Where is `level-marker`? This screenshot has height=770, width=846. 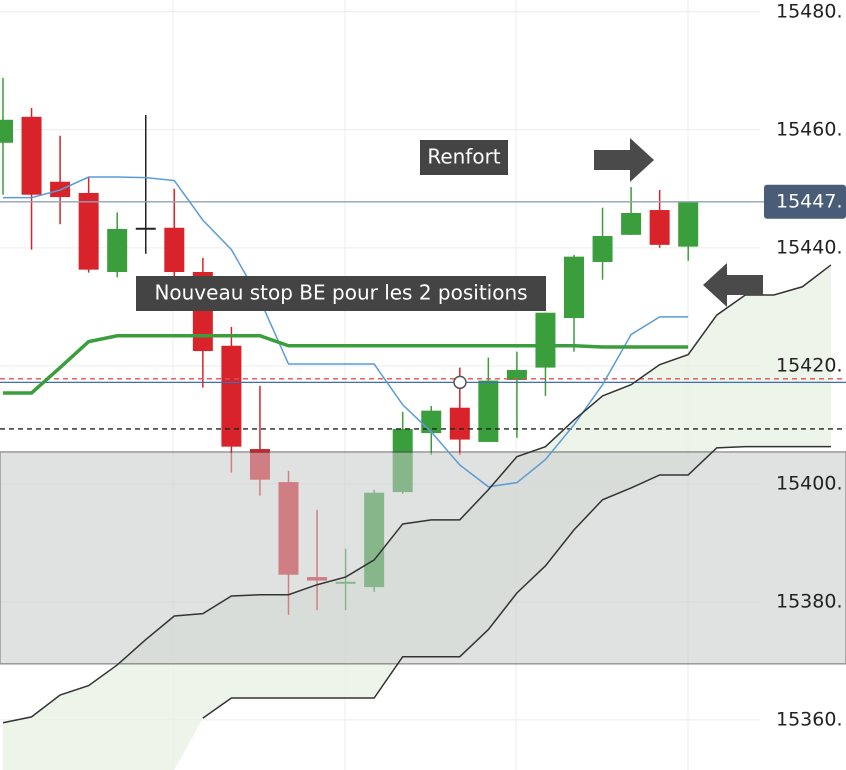 level-marker is located at coordinates (460, 382).